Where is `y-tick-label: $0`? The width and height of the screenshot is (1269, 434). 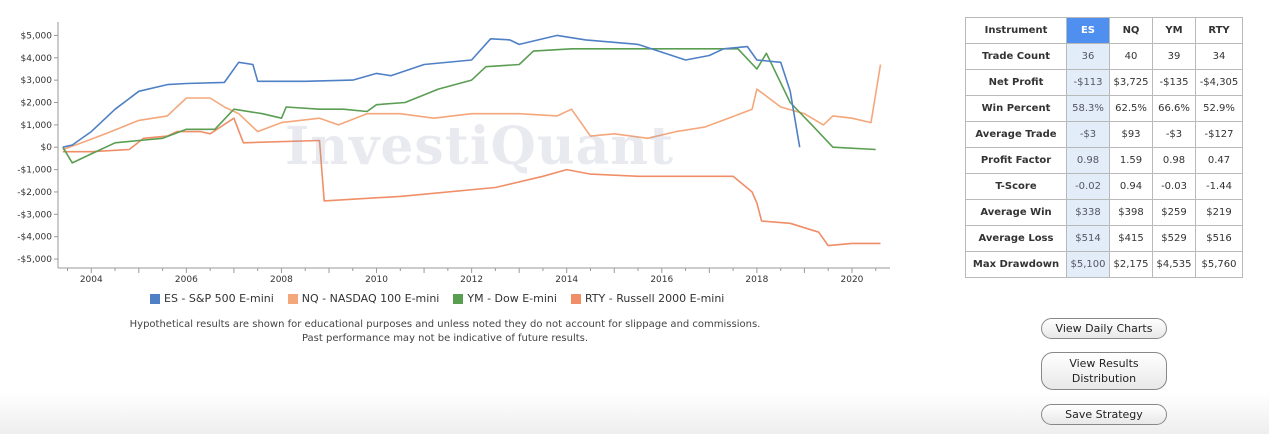
y-tick-label: $0 is located at coordinates (47, 148).